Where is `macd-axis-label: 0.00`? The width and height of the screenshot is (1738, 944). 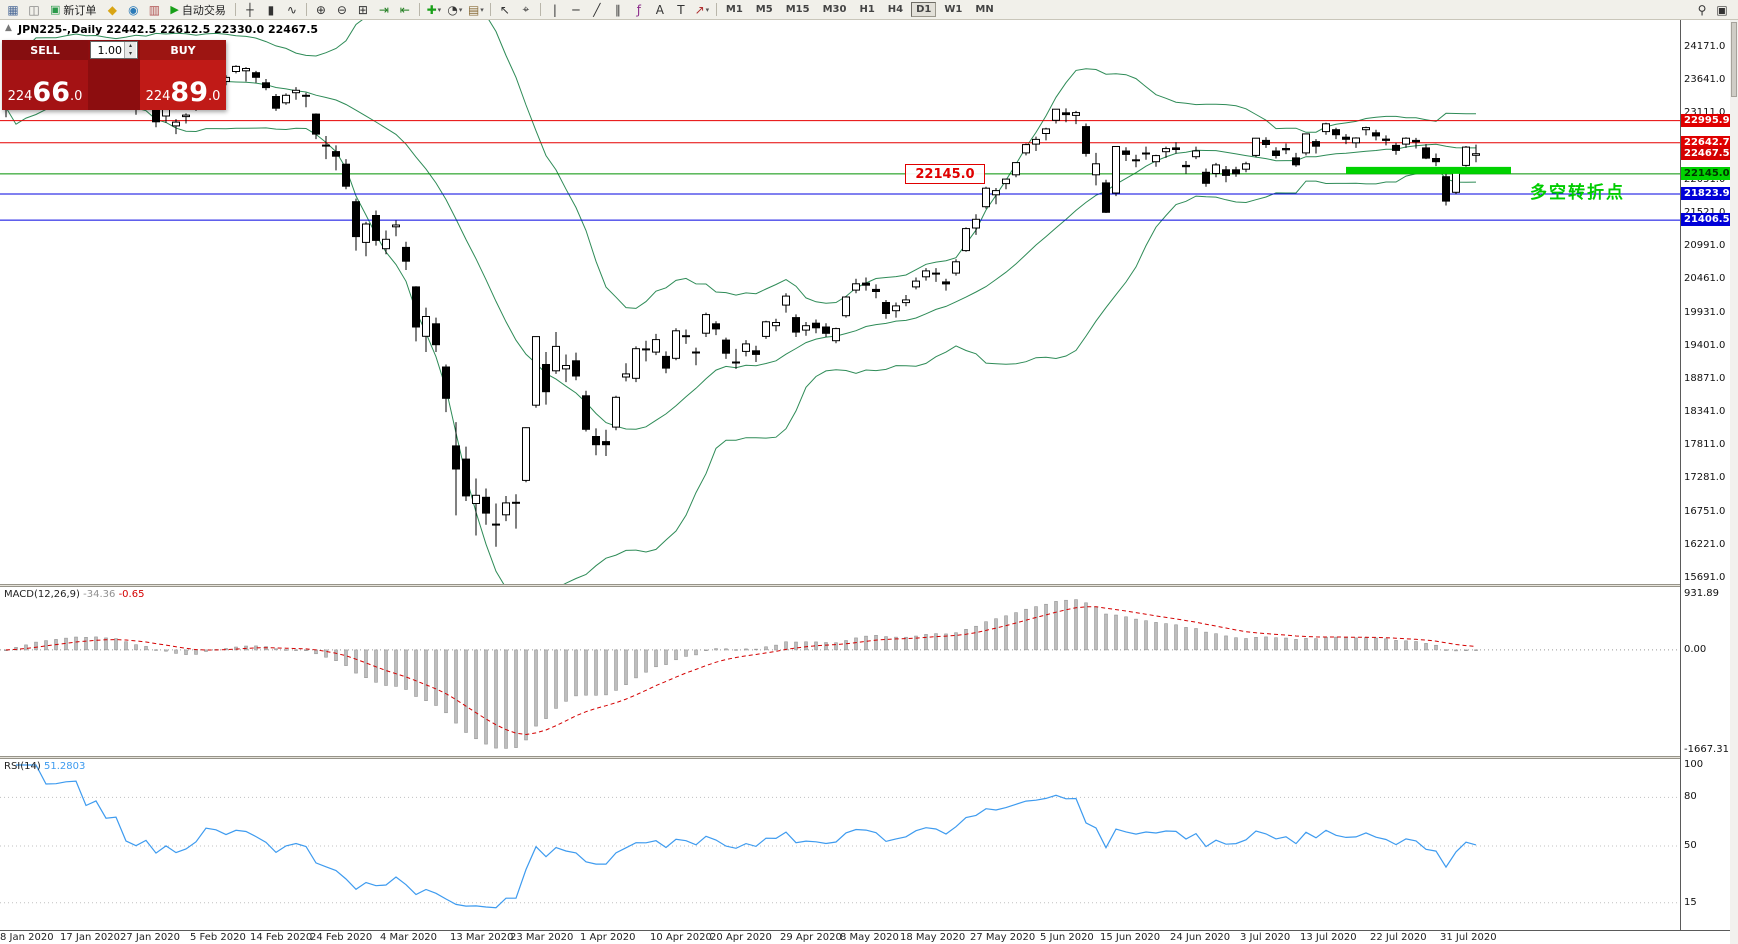
macd-axis-label: 0.00 is located at coordinates (1695, 649).